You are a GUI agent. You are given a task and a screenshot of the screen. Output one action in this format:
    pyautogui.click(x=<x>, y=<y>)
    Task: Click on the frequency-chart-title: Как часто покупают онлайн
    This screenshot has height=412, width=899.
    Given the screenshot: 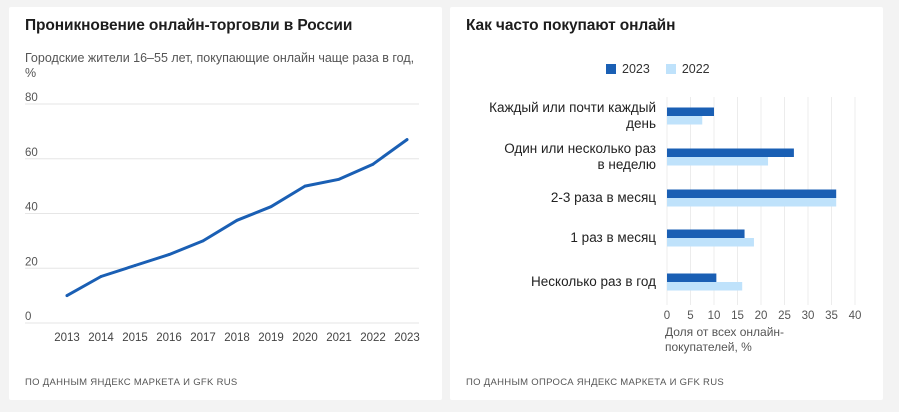 What is the action you would take?
    pyautogui.click(x=571, y=25)
    